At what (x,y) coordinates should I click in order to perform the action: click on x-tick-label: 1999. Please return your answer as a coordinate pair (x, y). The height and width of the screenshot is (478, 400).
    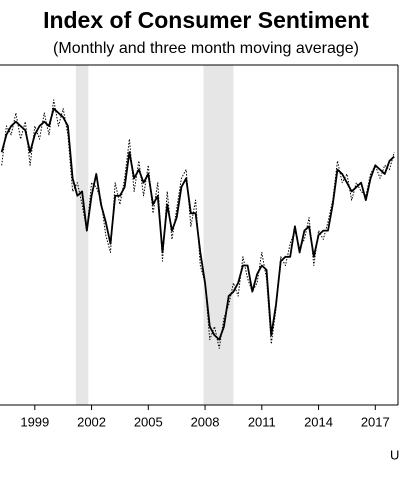
    Looking at the image, I should click on (34, 421).